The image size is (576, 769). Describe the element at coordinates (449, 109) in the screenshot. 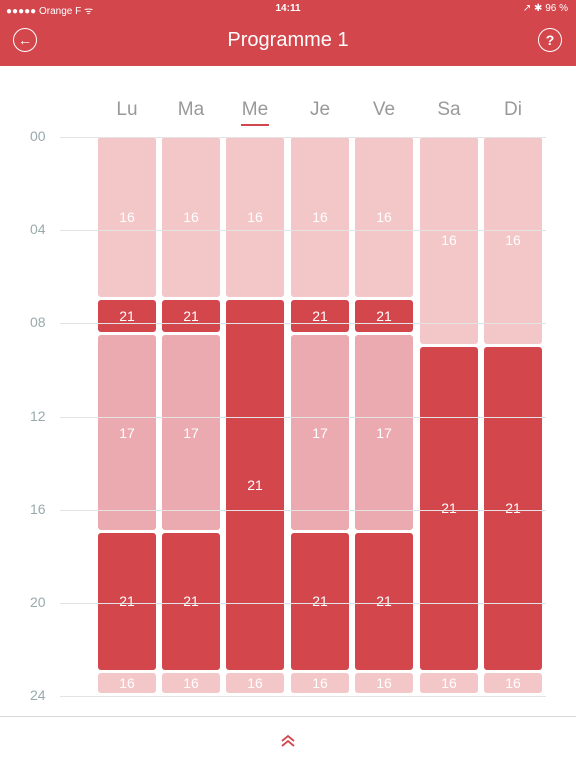

I see `day-saturday: Sa` at that location.